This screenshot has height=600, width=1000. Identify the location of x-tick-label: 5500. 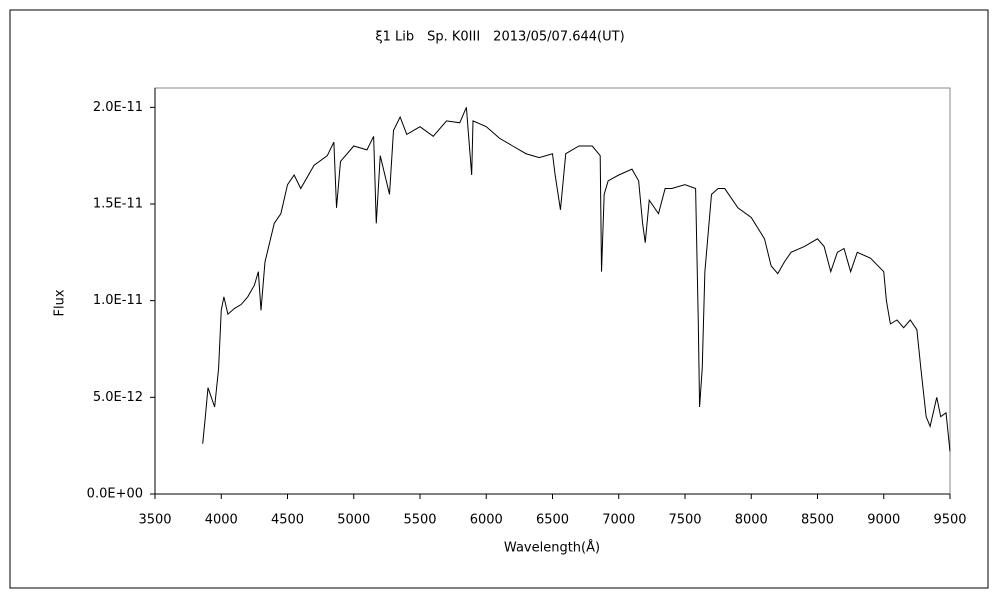
(419, 520).